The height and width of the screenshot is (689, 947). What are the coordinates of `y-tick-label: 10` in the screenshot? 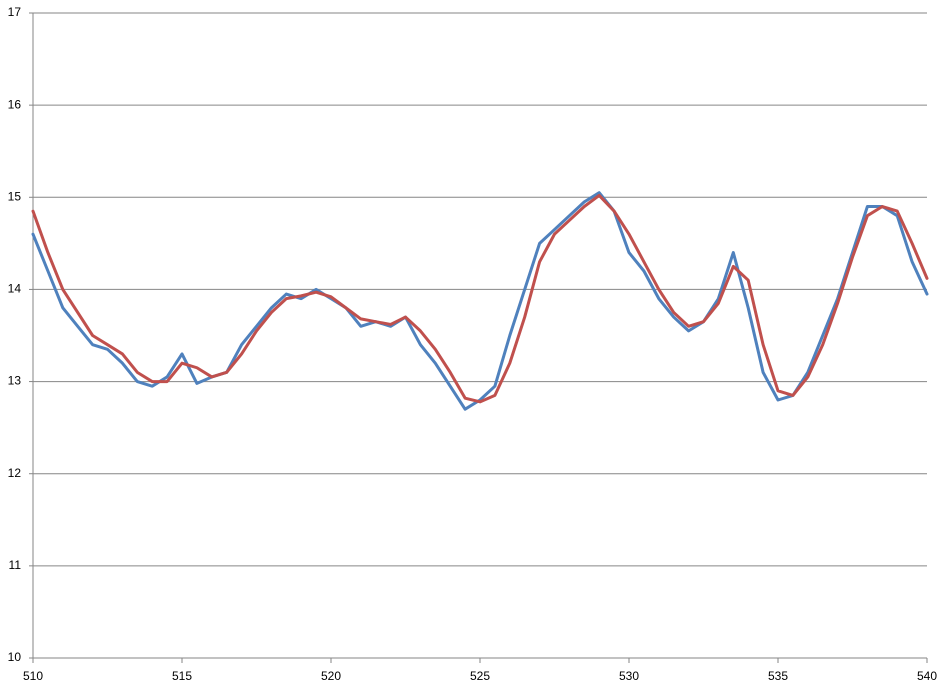 It's located at (15, 657).